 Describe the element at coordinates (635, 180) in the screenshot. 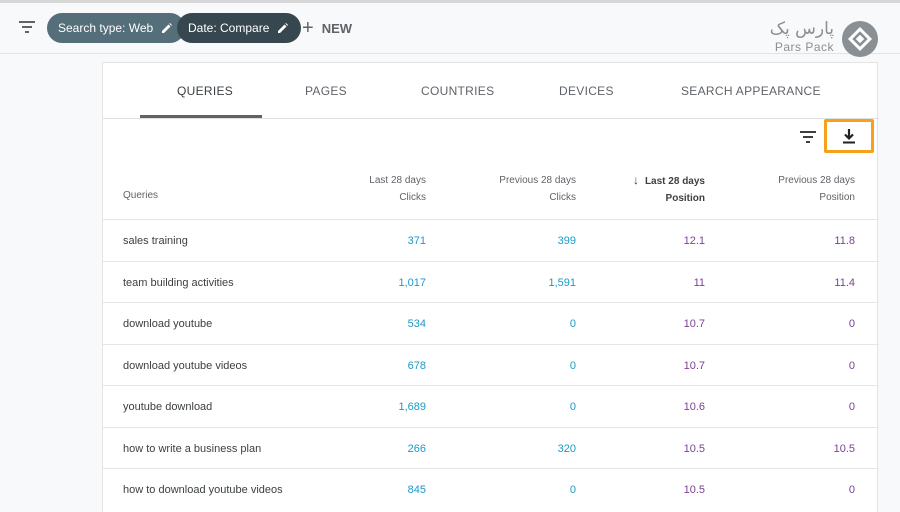

I see `sort-descending-icon: ↓` at that location.